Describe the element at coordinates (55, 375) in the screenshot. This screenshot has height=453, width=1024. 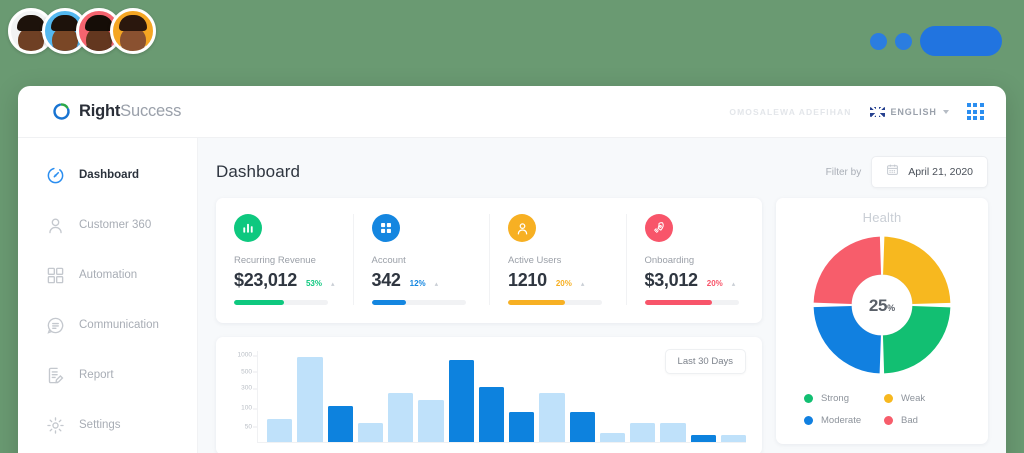
I see `document-edit-icon` at that location.